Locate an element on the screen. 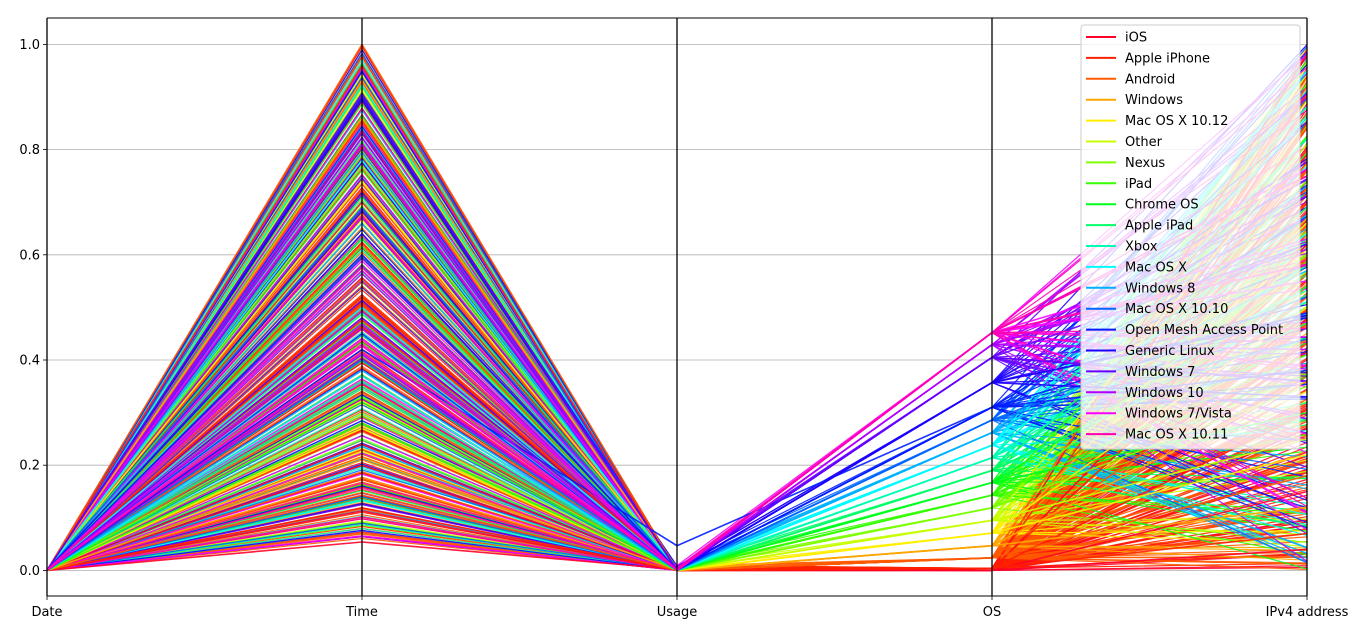 The image size is (1366, 635). legend-label: Chrome OS is located at coordinates (1162, 205).